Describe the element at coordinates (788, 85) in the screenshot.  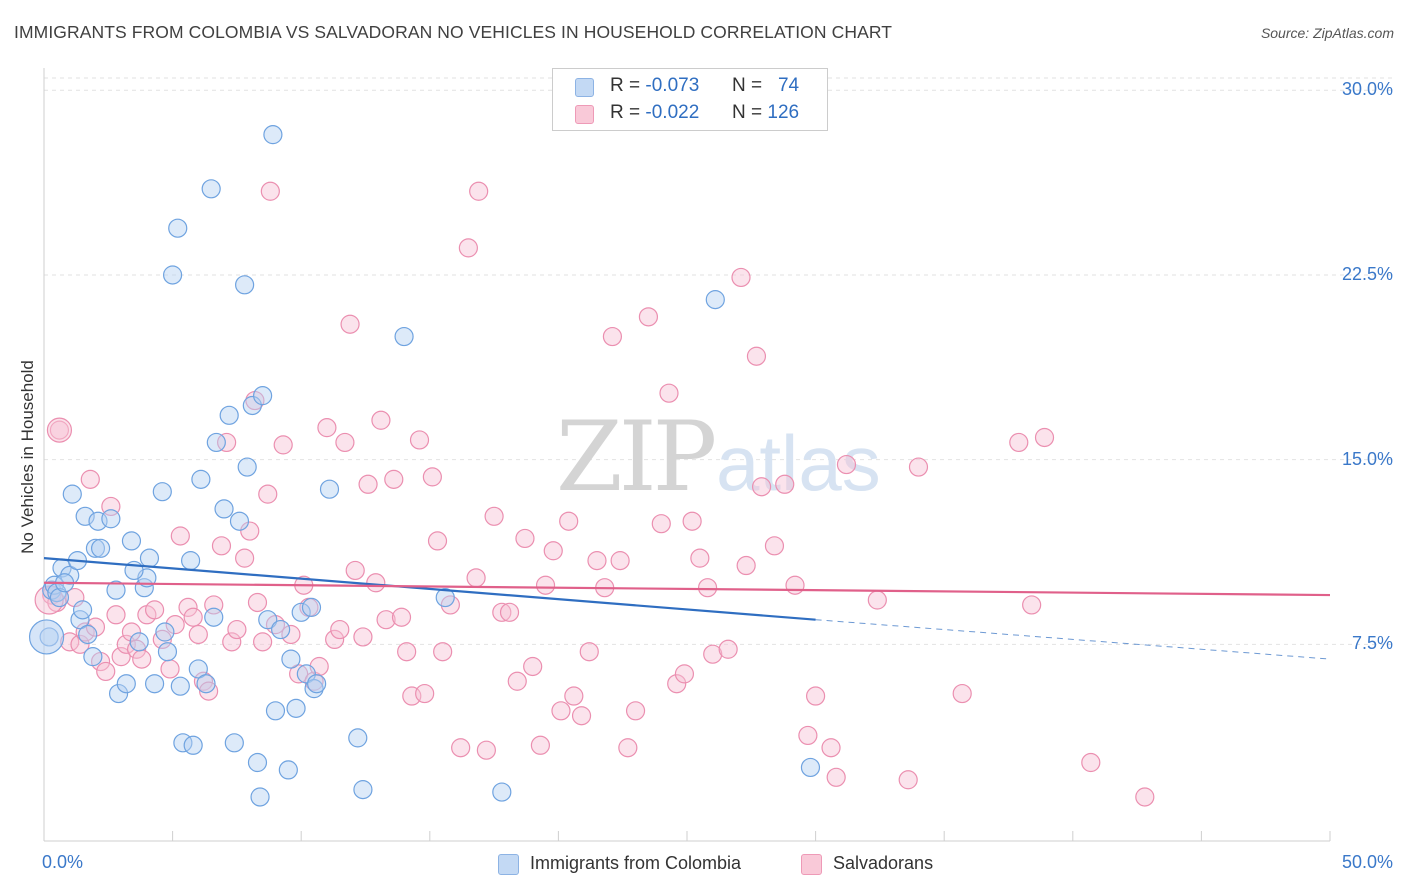
I see `legend-n-value: 74` at that location.